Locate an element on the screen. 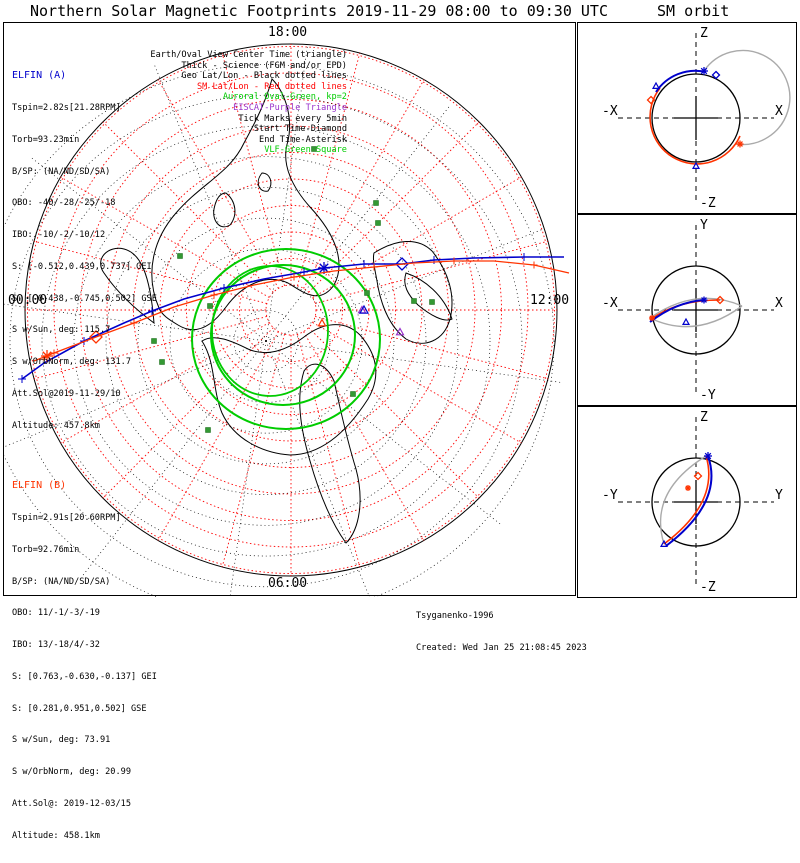 The image size is (800, 863). legend-item: End Time-Asterisk is located at coordinates (303, 139).